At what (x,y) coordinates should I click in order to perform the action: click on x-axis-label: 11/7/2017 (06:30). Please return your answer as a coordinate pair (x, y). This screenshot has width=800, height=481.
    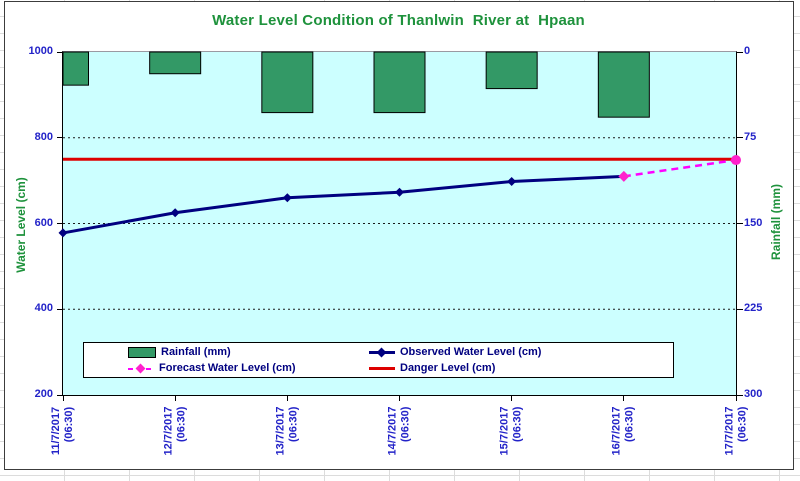
    Looking at the image, I should click on (63, 431).